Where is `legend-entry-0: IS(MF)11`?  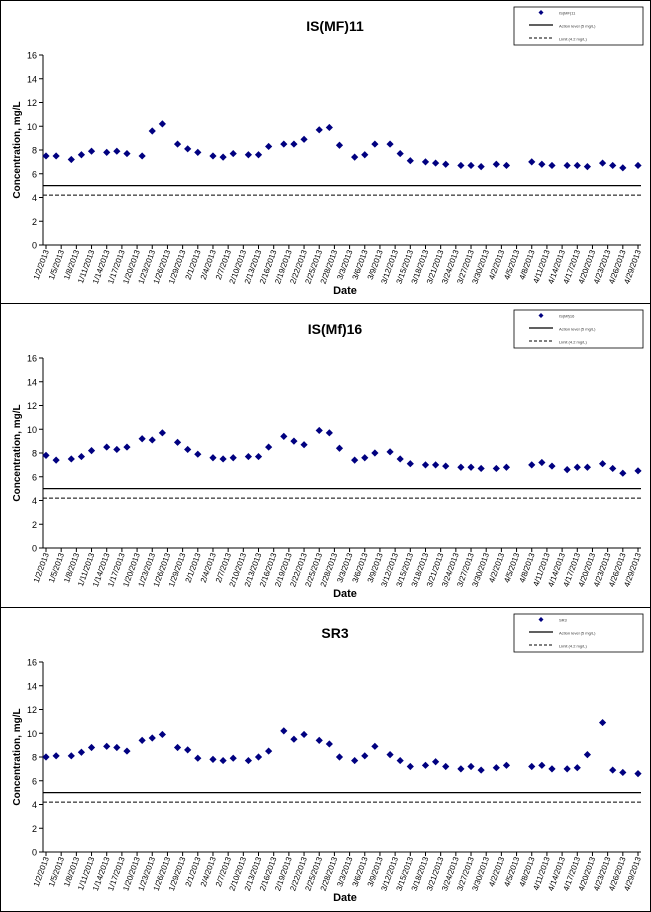 legend-entry-0: IS(MF)11 is located at coordinates (567, 13).